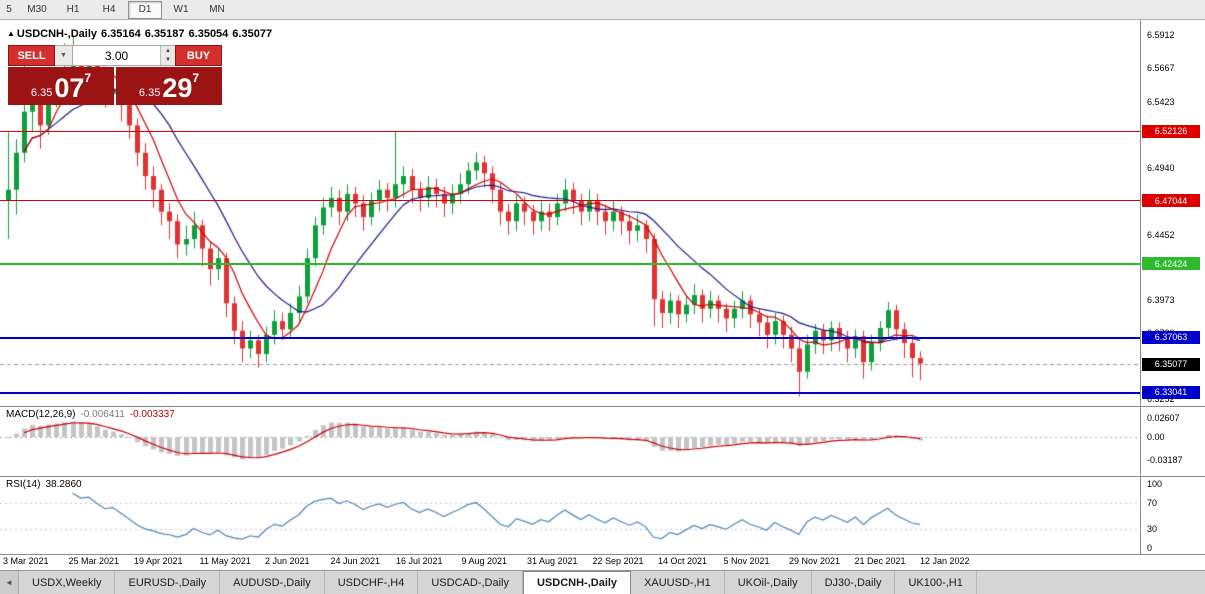  What do you see at coordinates (577, 582) in the screenshot?
I see `chart-tab: USDCNH-,Daily` at bounding box center [577, 582].